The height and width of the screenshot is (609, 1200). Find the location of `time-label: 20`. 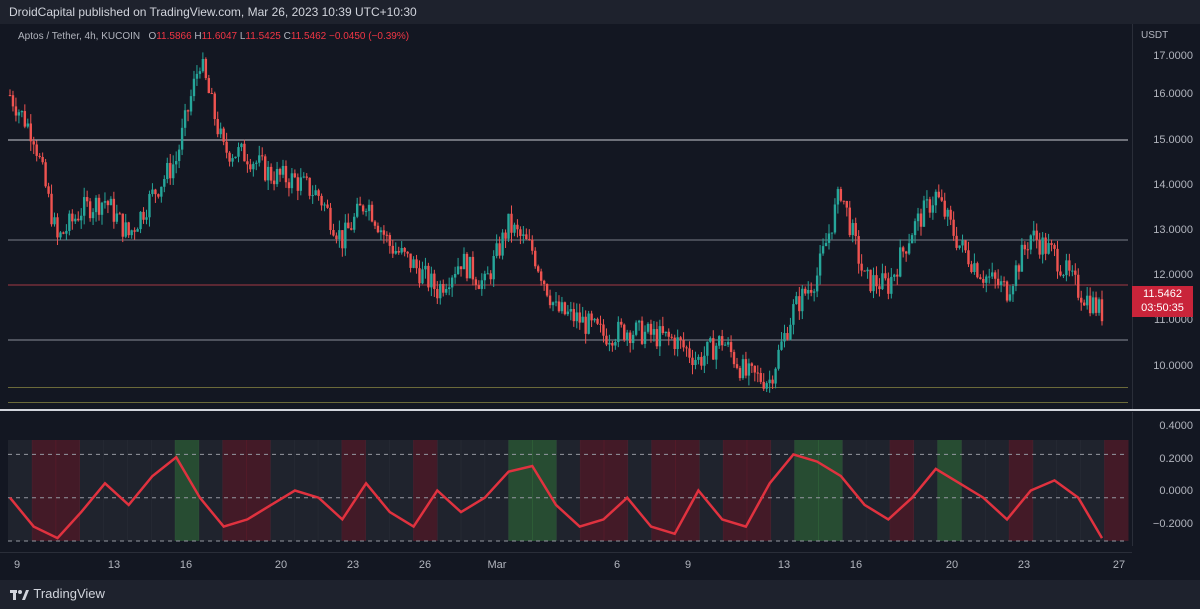

time-label: 20 is located at coordinates (952, 565).